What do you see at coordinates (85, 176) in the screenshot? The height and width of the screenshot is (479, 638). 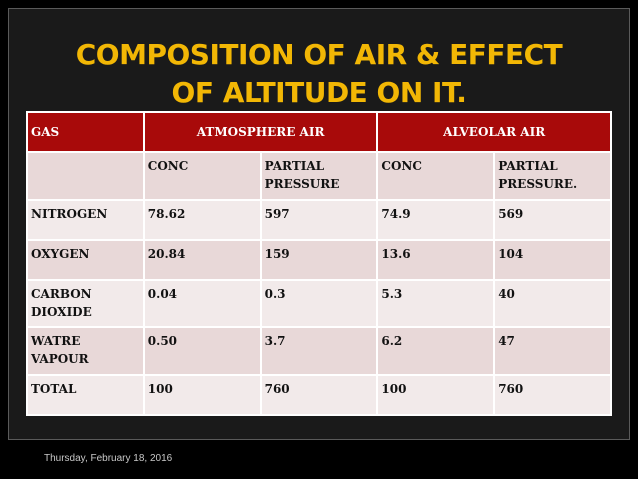 I see `subheader-empty` at bounding box center [85, 176].